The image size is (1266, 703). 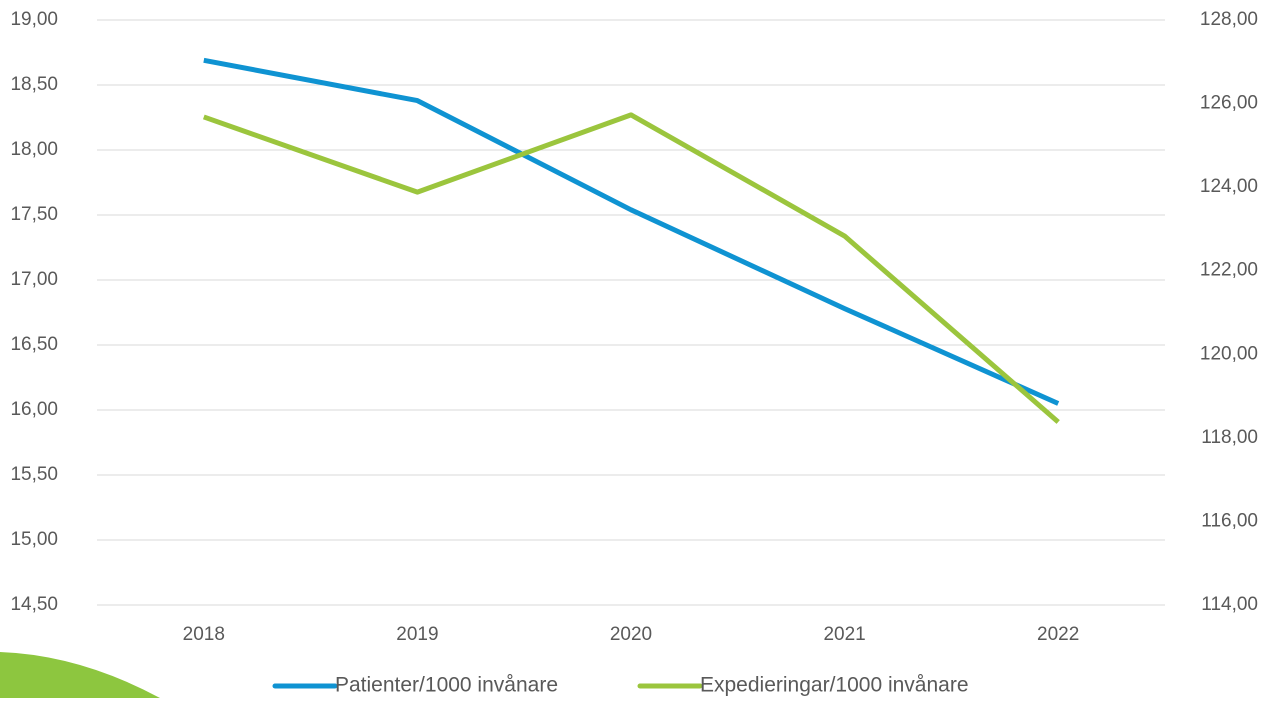 I want to click on y2-tick-label: 128,00, so click(x=1229, y=19).